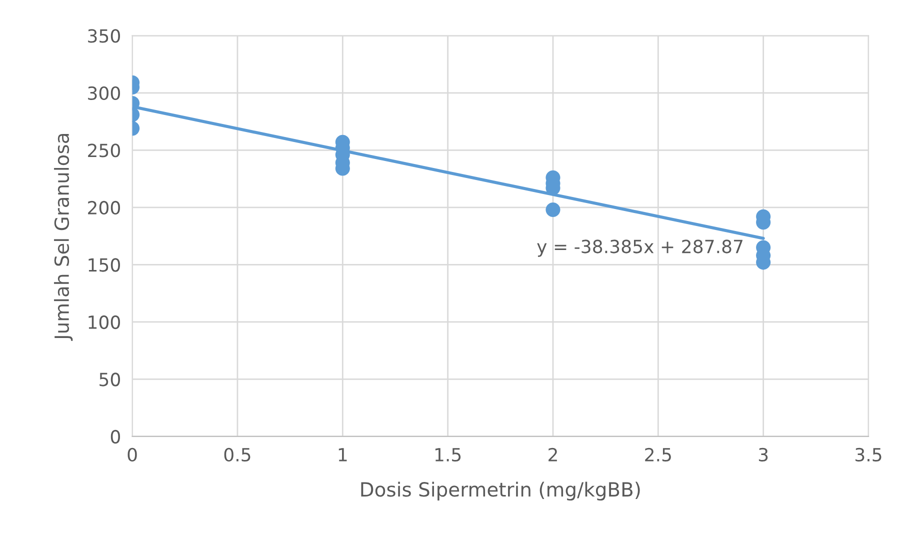 The width and height of the screenshot is (900, 549). I want to click on x-tick-label: 2, so click(552, 455).